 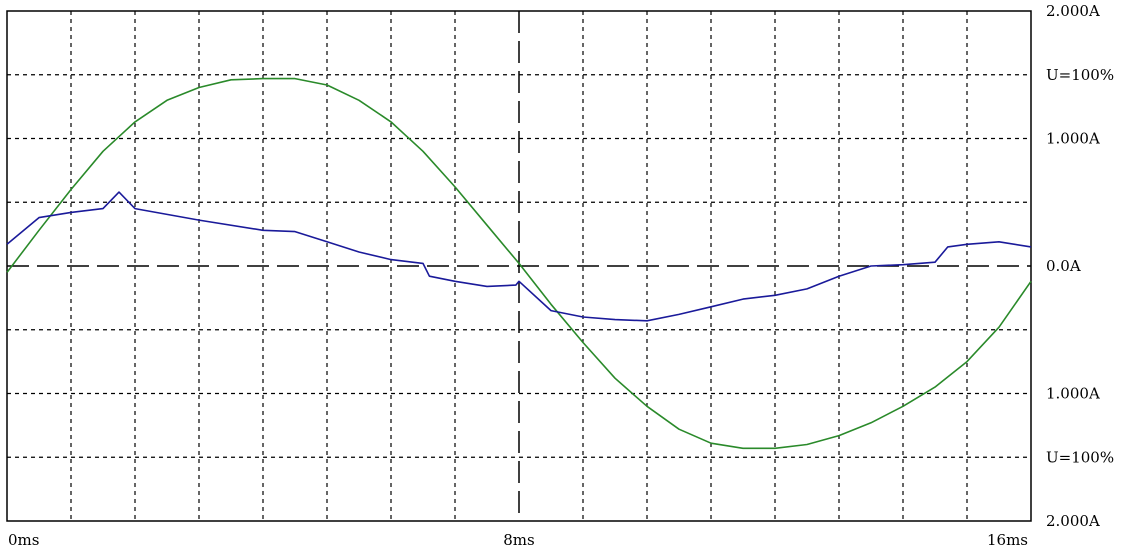 I want to click on x-tick-label: 8ms, so click(x=518, y=540).